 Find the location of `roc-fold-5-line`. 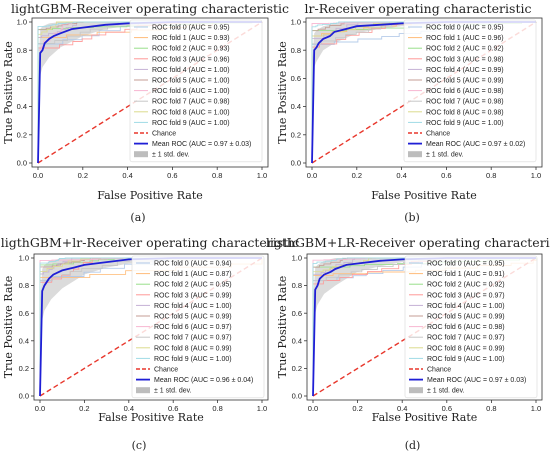

roc-fold-5-line is located at coordinates (424, 326).